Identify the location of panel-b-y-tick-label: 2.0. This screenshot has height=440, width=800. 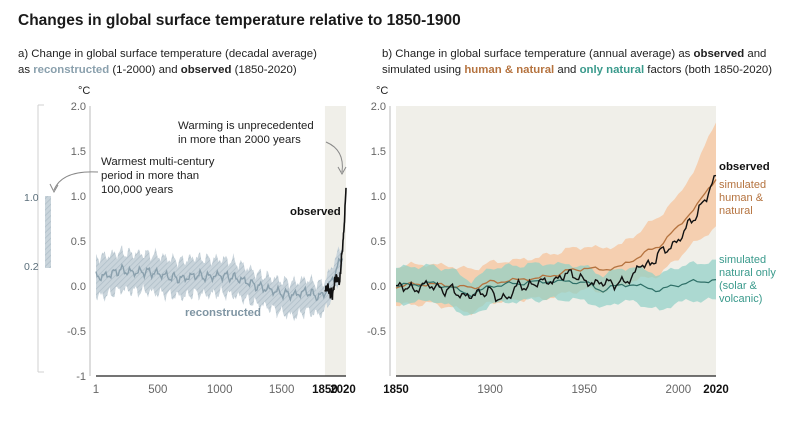
(378, 107).